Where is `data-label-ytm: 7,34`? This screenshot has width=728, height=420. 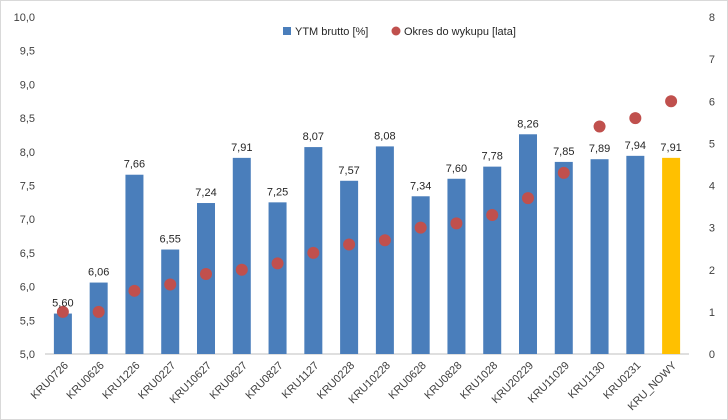
data-label-ytm: 7,34 is located at coordinates (420, 186).